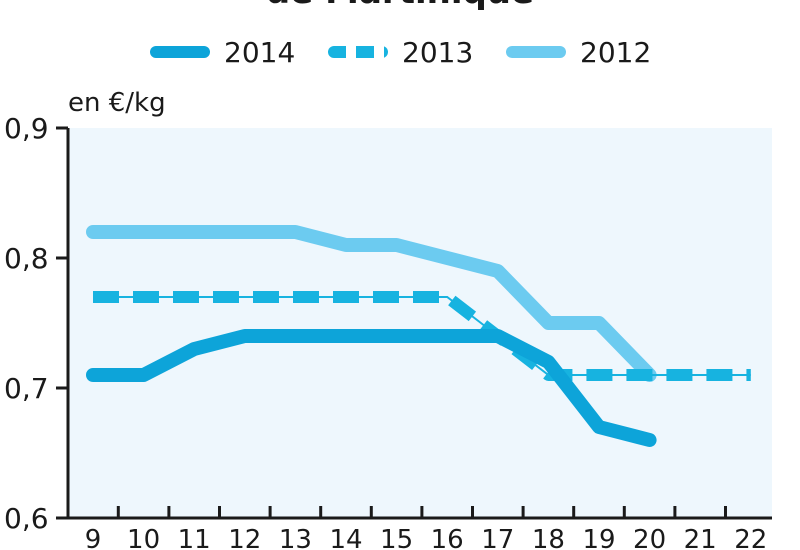 The width and height of the screenshot is (800, 550). What do you see at coordinates (598, 537) in the screenshot?
I see `x-tick-label: 19` at bounding box center [598, 537].